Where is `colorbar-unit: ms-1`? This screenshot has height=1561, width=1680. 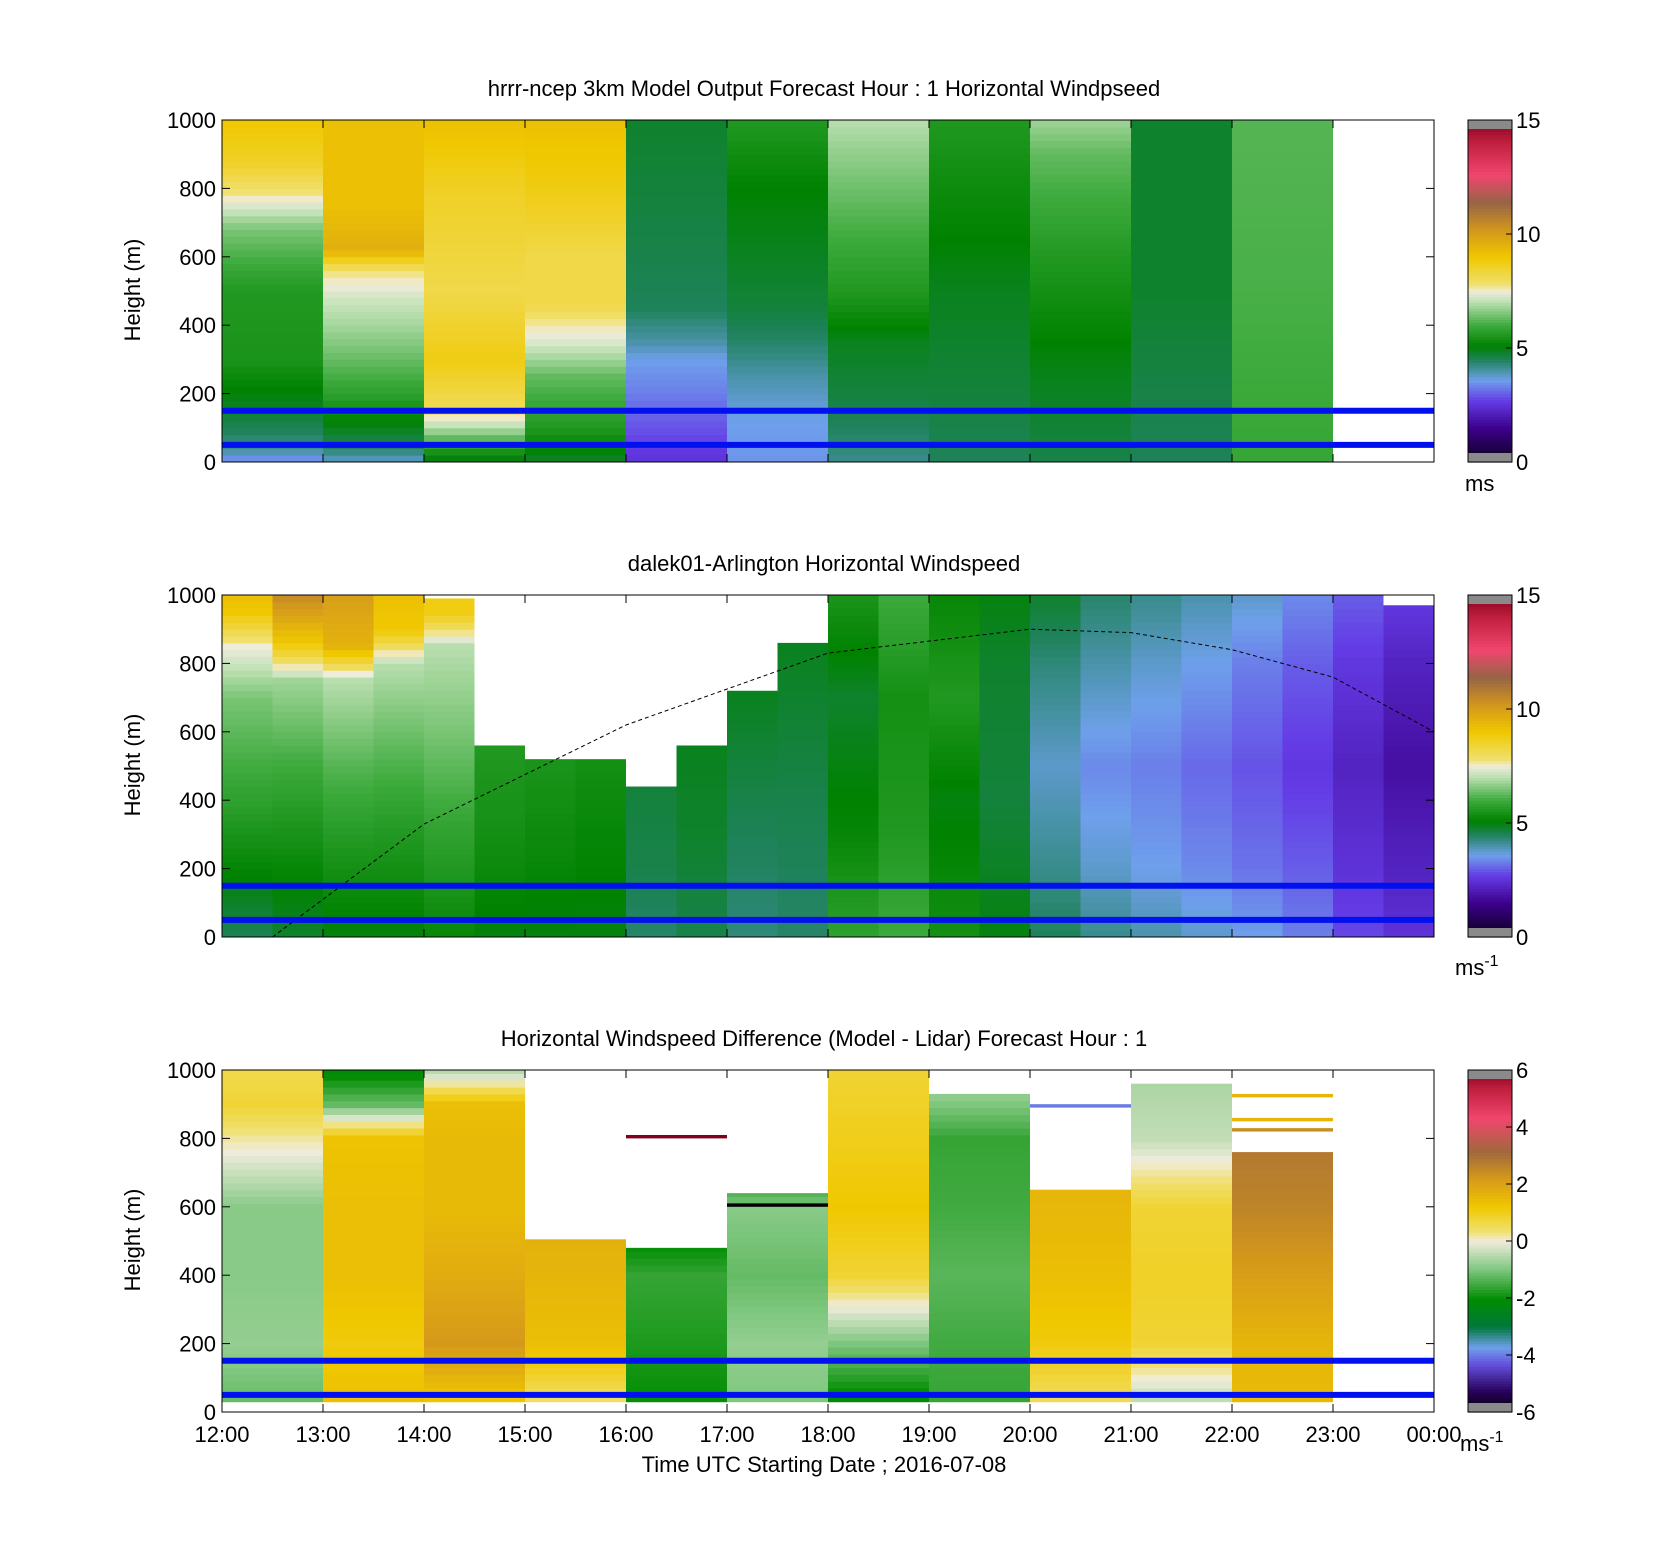
colorbar-unit: ms-1 is located at coordinates (1477, 966).